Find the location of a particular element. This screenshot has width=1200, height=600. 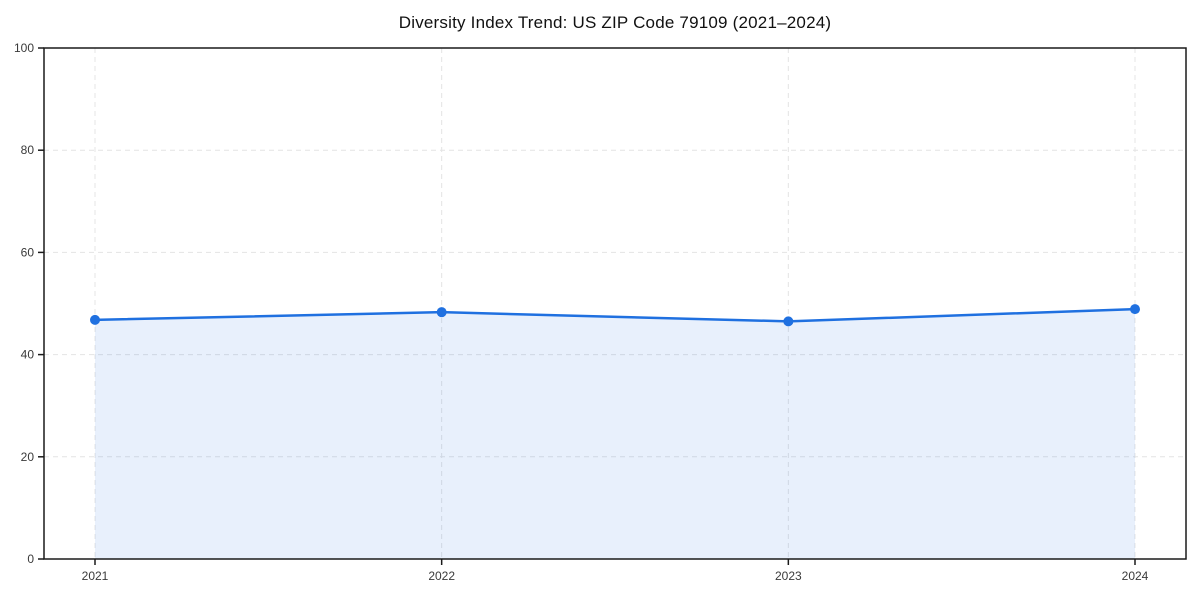

data-points is located at coordinates (615, 315).